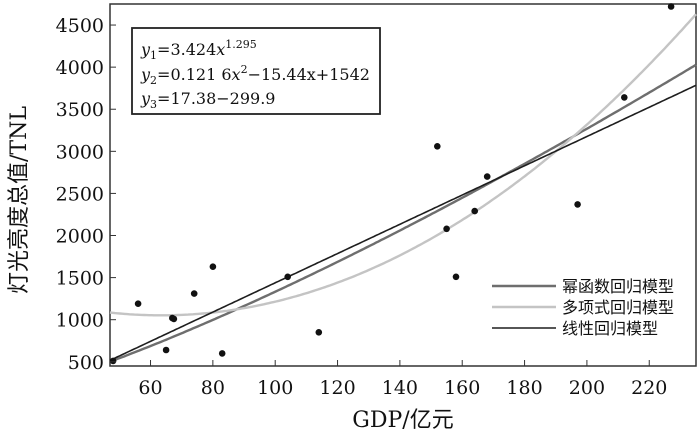 Image resolution: width=700 pixels, height=439 pixels. Describe the element at coordinates (649, 388) in the screenshot. I see `x-tick-label: 220` at that location.